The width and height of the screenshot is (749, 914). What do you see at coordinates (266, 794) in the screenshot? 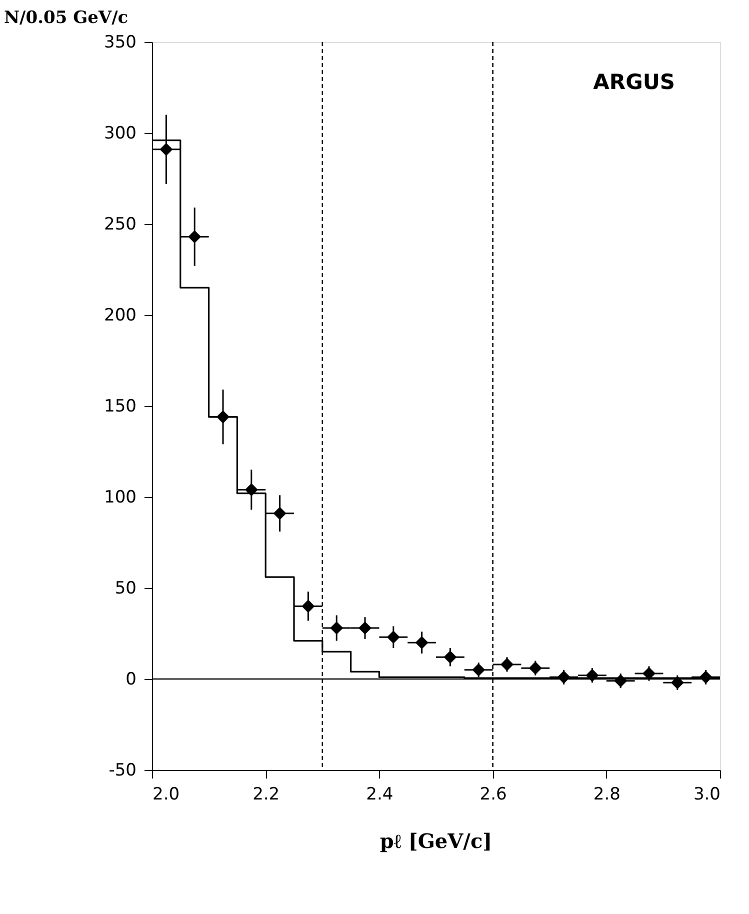
I see `x-tick-label: 2.2` at bounding box center [266, 794].